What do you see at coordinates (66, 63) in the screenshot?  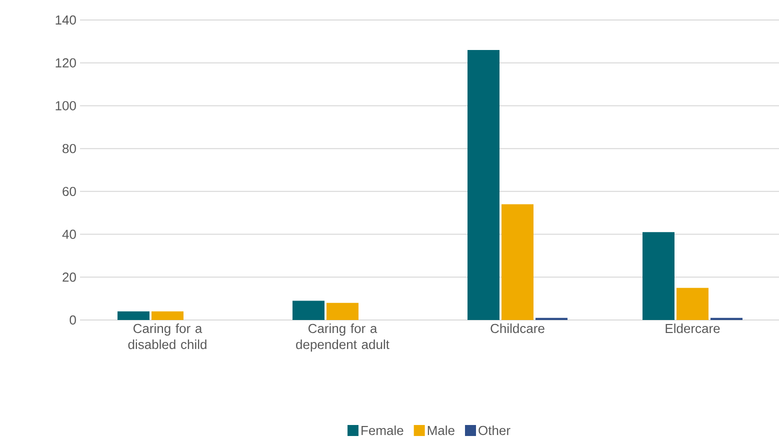 I see `y-tick-label: 120` at bounding box center [66, 63].